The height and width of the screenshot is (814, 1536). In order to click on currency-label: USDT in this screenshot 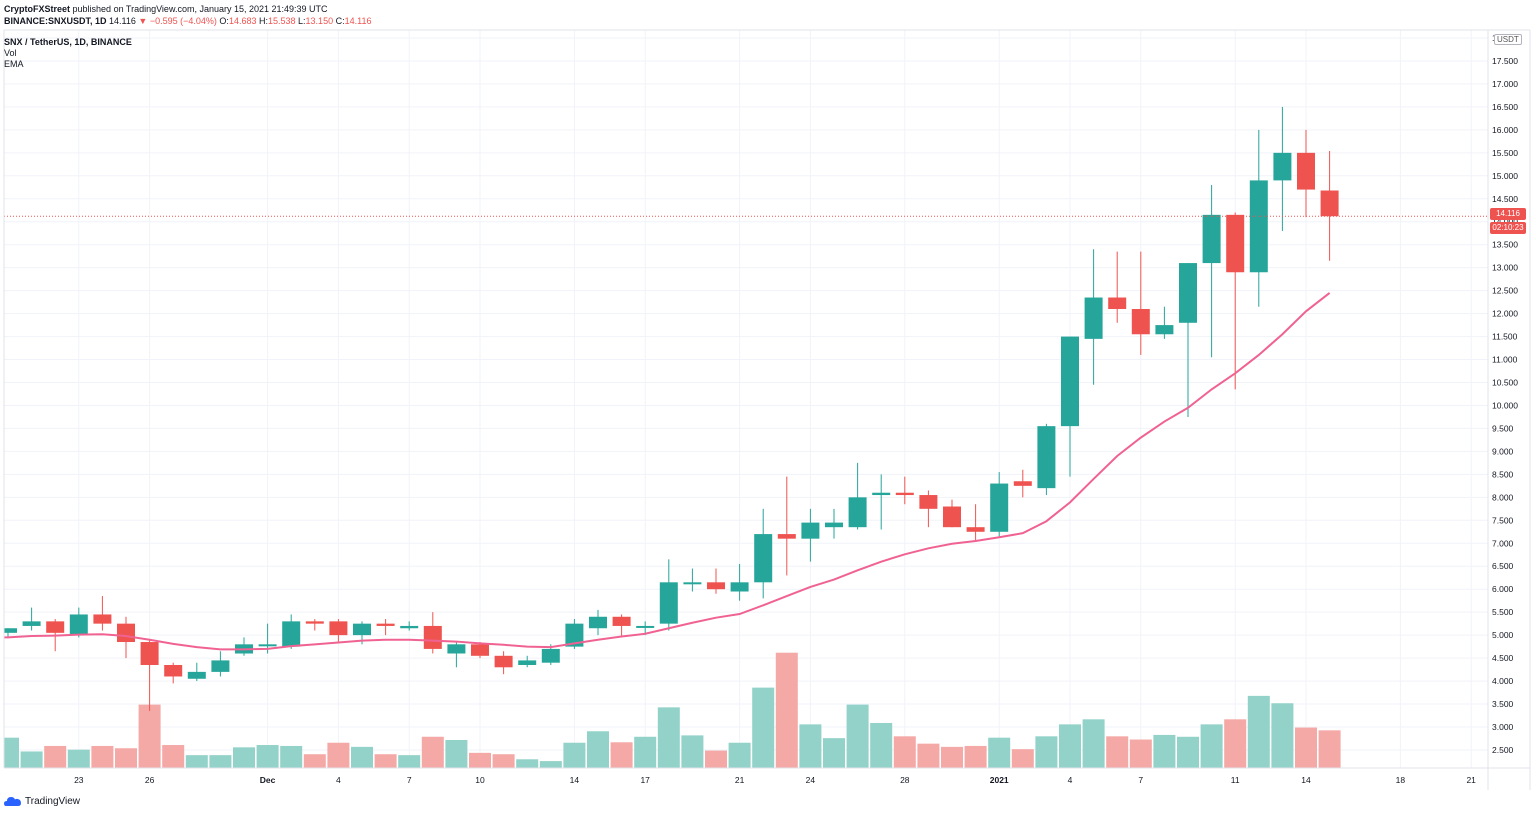, I will do `click(1508, 39)`.